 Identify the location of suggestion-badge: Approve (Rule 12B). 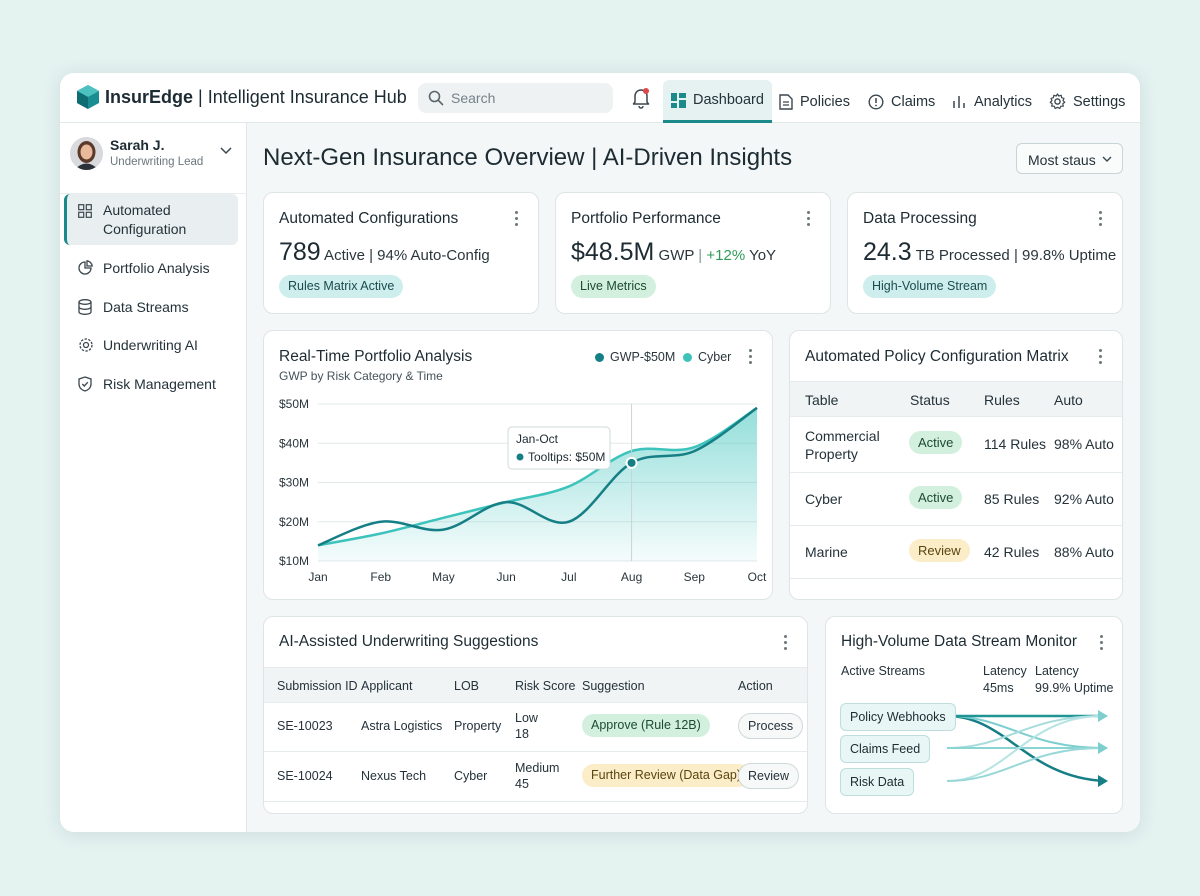
(646, 725).